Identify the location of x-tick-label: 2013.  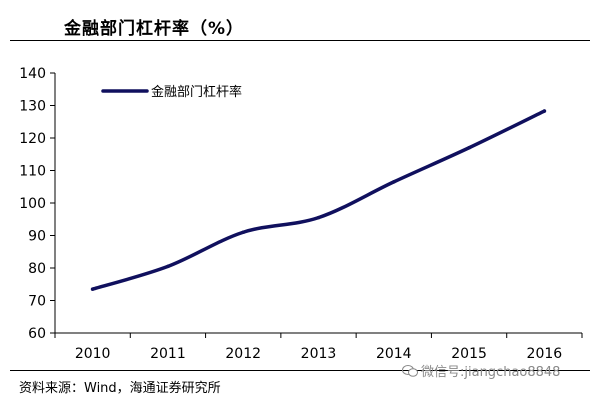
(319, 354).